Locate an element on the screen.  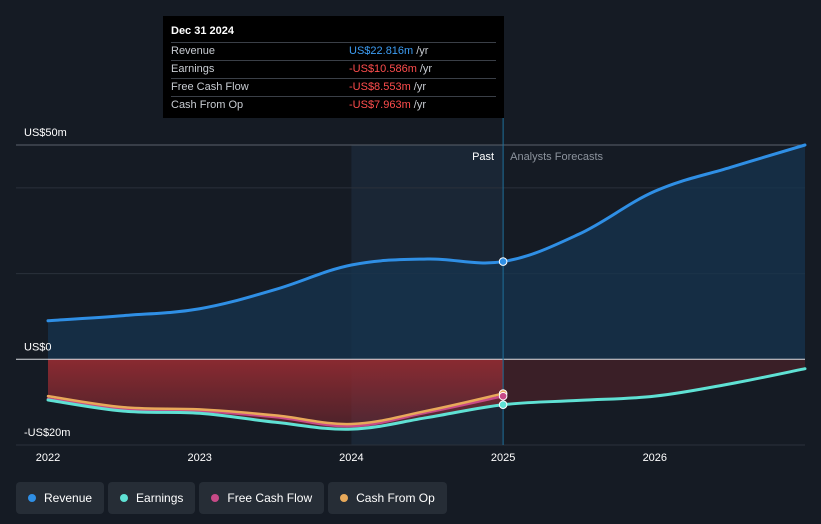
legend-item-earnings: Earnings is located at coordinates (152, 498).